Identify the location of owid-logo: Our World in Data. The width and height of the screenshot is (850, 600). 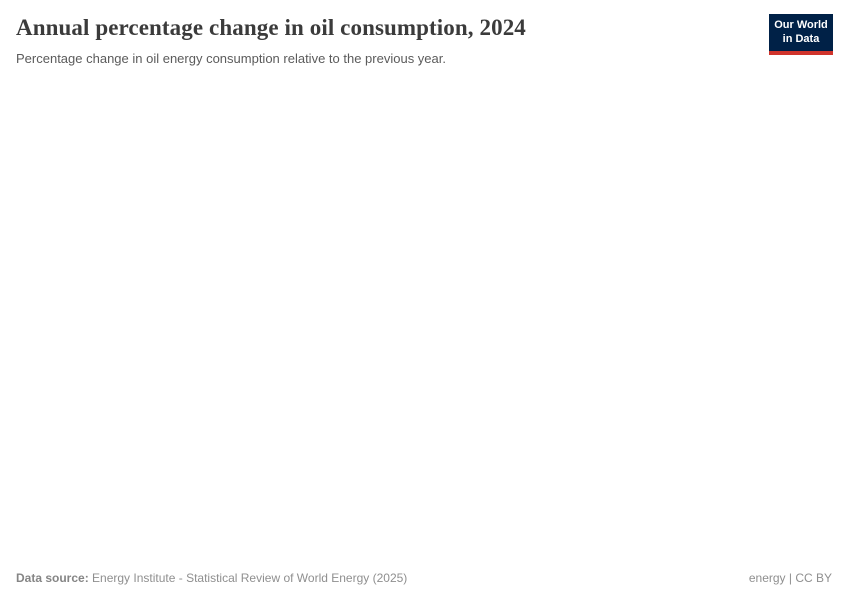
(801, 34).